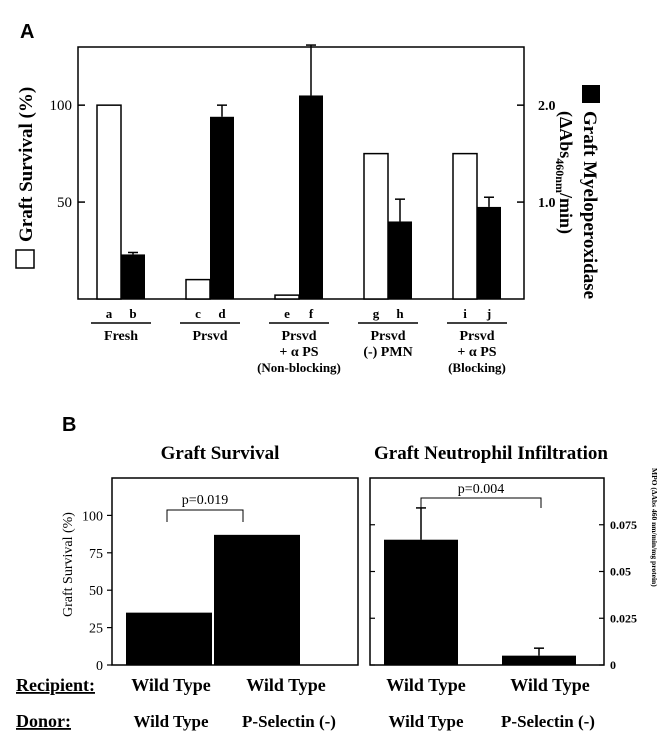 The image size is (663, 741). What do you see at coordinates (96, 629) in the screenshot?
I see `ytick-label: 25` at bounding box center [96, 629].